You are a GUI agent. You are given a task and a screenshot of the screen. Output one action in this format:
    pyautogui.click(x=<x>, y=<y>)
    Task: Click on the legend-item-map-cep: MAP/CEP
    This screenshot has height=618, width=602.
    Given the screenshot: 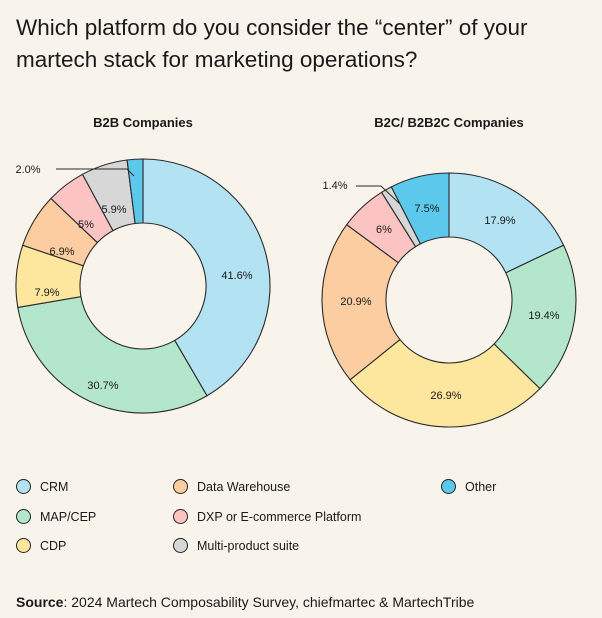 What is the action you would take?
    pyautogui.click(x=56, y=516)
    